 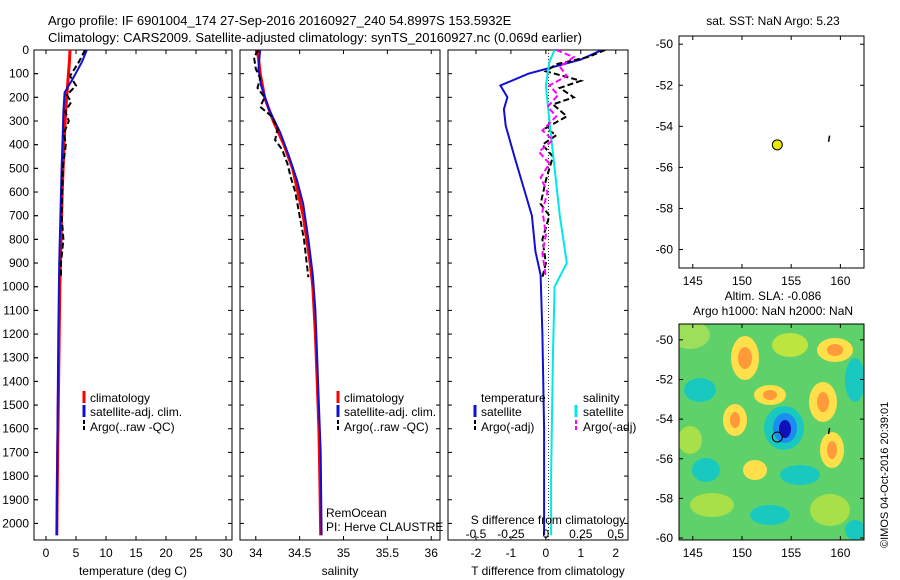 I want to click on series-temperature-argo-adj, so click(x=572, y=164).